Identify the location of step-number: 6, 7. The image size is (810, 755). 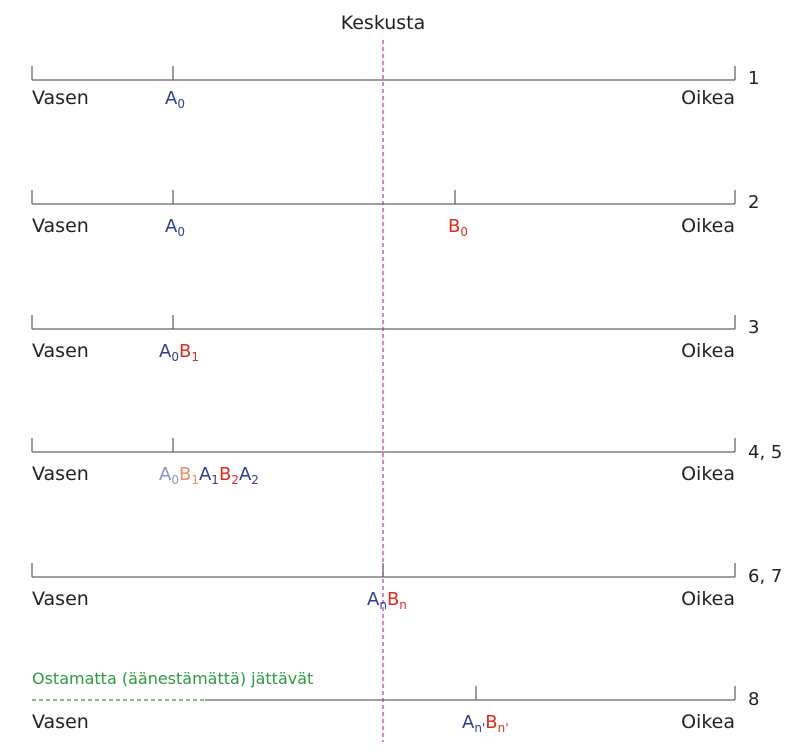
(765, 576).